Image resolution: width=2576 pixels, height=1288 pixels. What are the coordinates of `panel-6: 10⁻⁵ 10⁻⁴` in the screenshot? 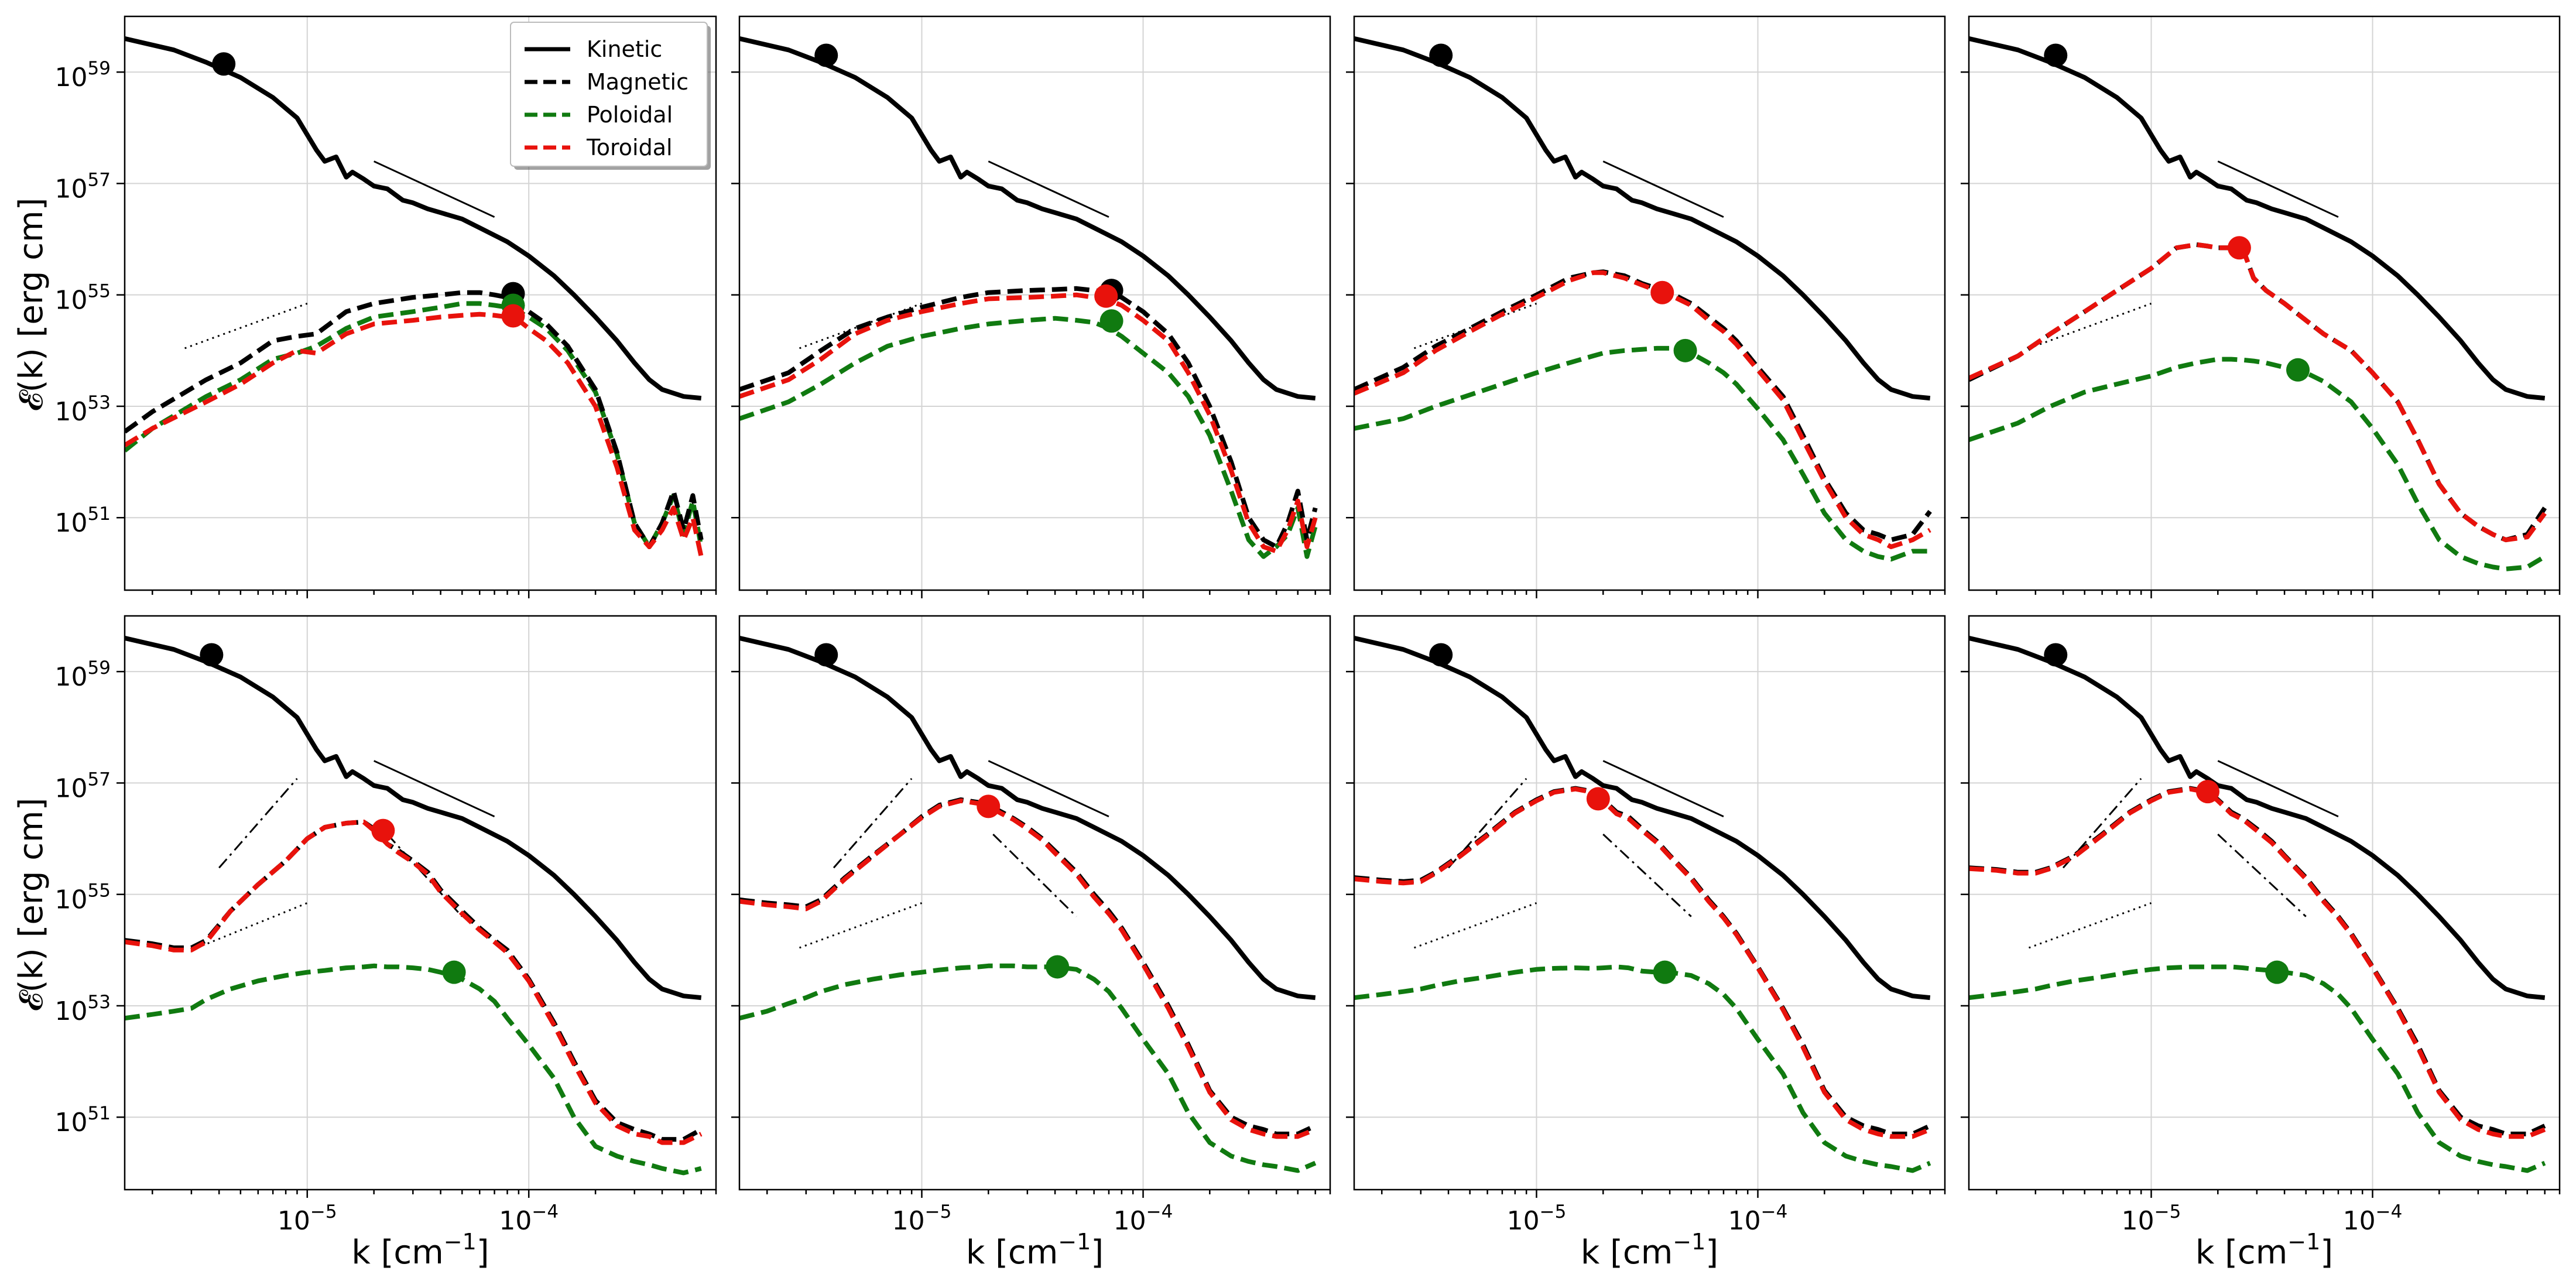 It's located at (1031, 925).